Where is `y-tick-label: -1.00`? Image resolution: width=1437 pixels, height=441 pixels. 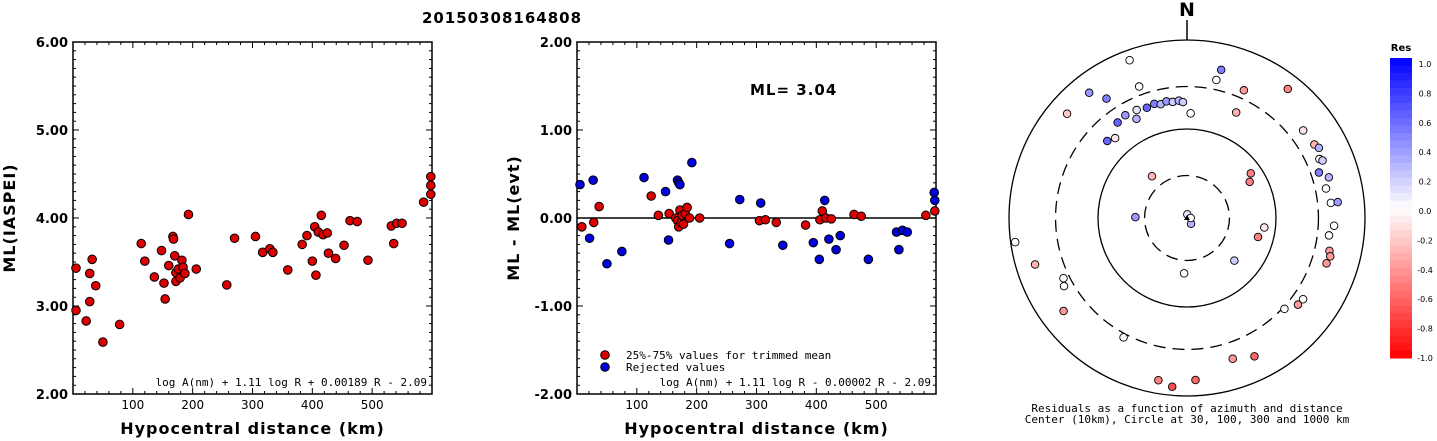 y-tick-label: -1.00 is located at coordinates (553, 307).